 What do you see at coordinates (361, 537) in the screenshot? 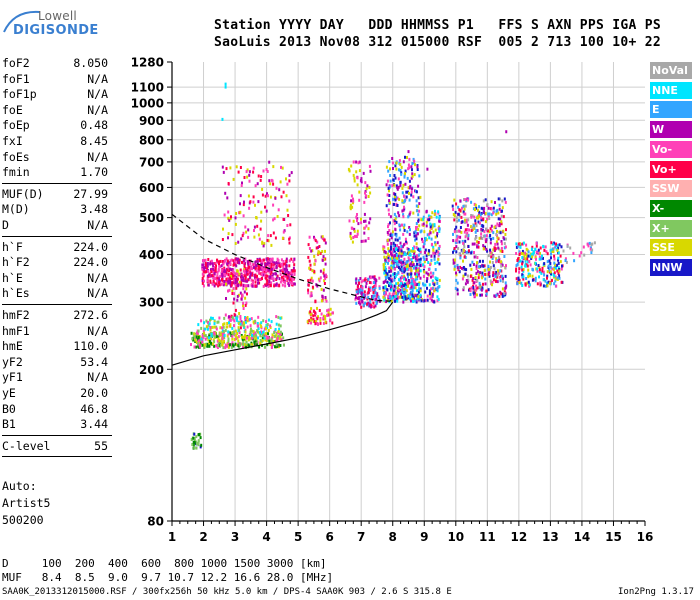
I see `x-tick-label: 7` at bounding box center [361, 537].